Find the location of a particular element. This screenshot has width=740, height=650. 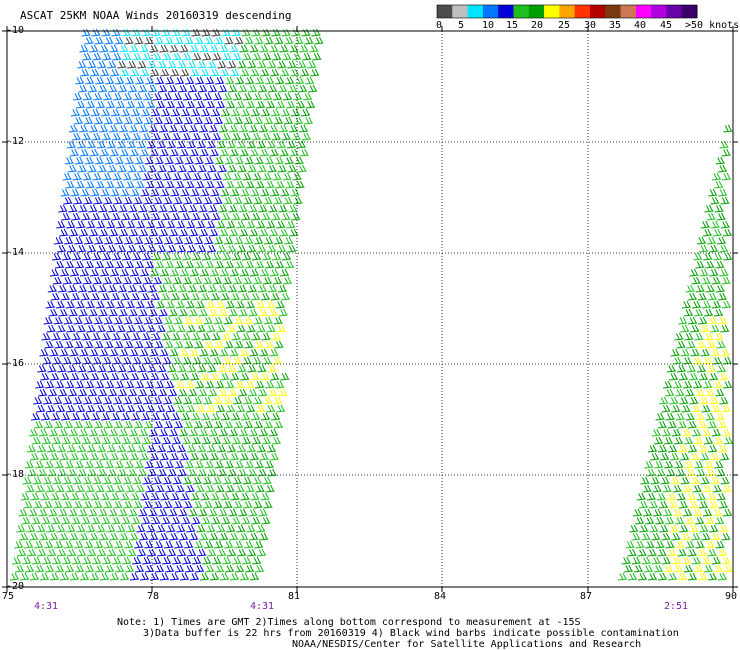

latitude-label: -18 is located at coordinates (15, 474).